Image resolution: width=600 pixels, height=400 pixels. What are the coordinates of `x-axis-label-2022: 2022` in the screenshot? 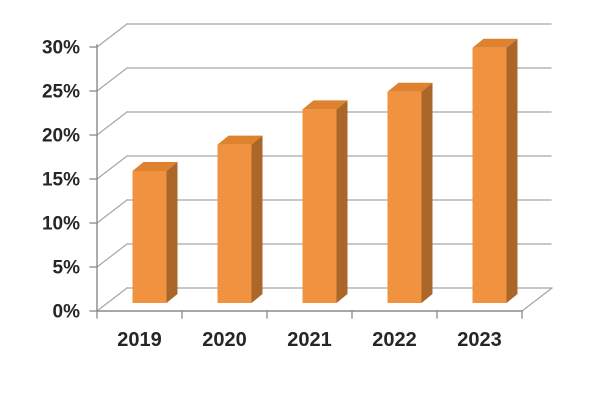 It's located at (394, 340).